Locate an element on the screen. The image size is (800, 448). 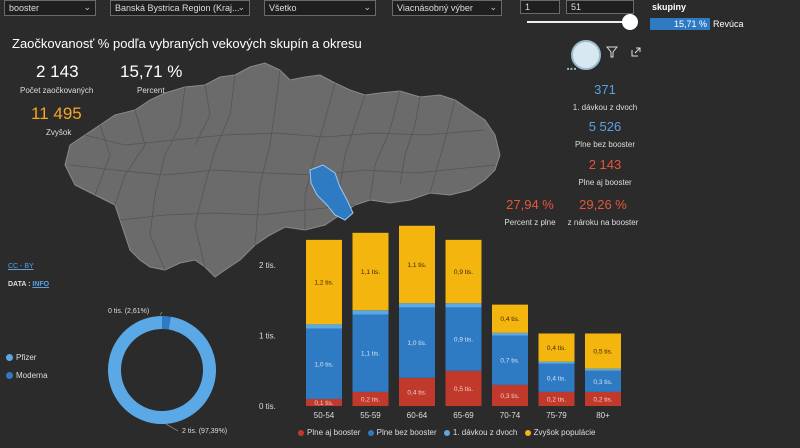
donut-slice-pfizer is located at coordinates (161, 370).